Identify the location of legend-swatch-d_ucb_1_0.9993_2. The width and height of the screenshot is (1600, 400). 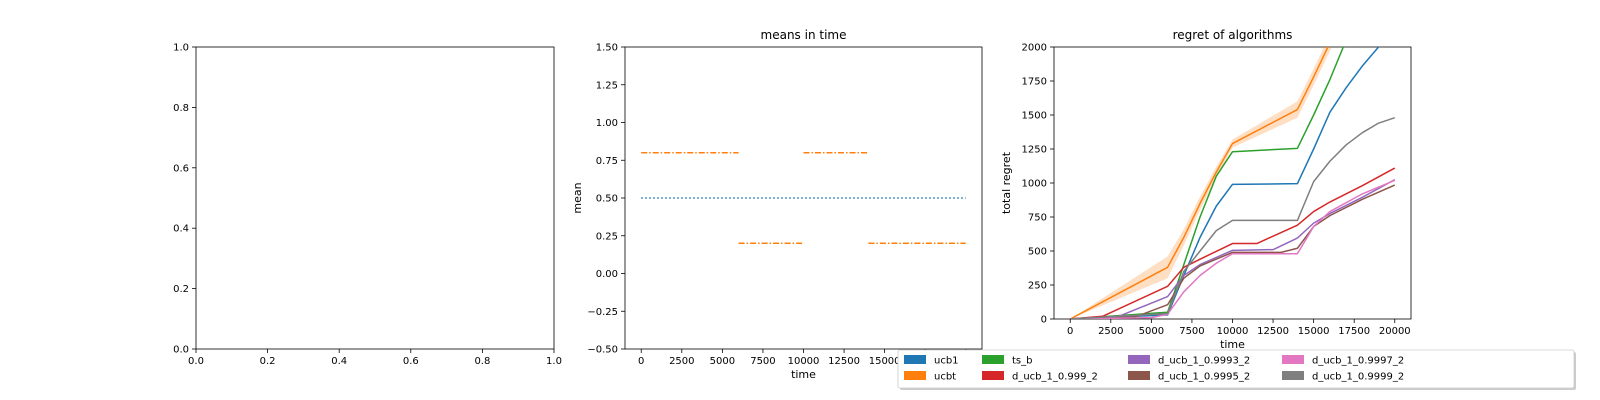
(1139, 359).